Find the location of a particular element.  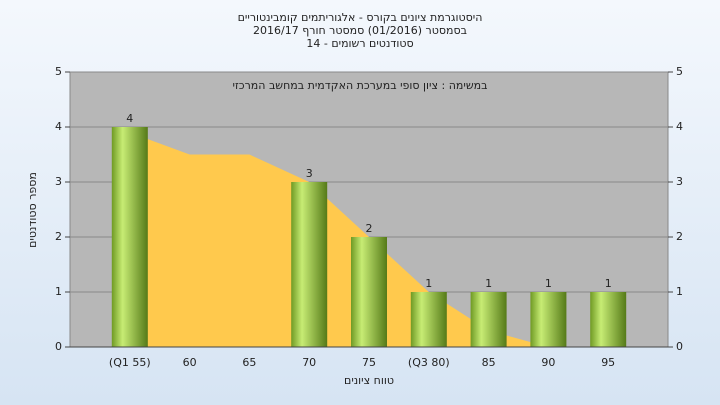

y2-tick-label: 2 is located at coordinates (679, 236).